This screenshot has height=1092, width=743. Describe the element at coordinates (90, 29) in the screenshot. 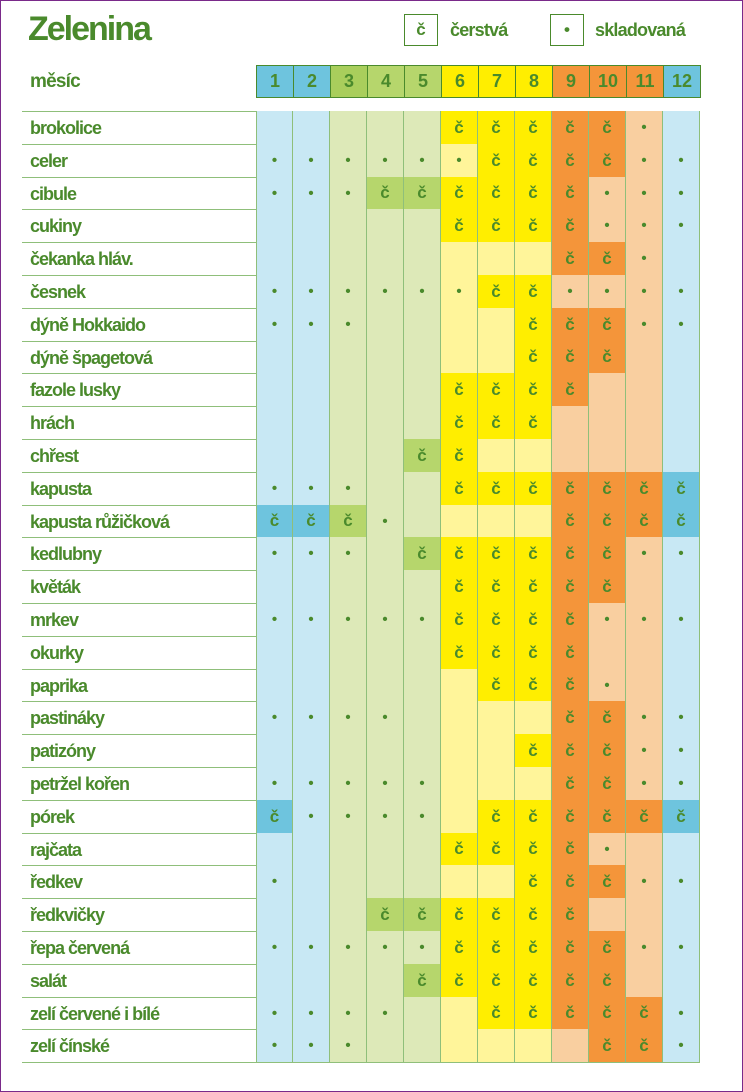

I see `page-title: Zelenina` at that location.